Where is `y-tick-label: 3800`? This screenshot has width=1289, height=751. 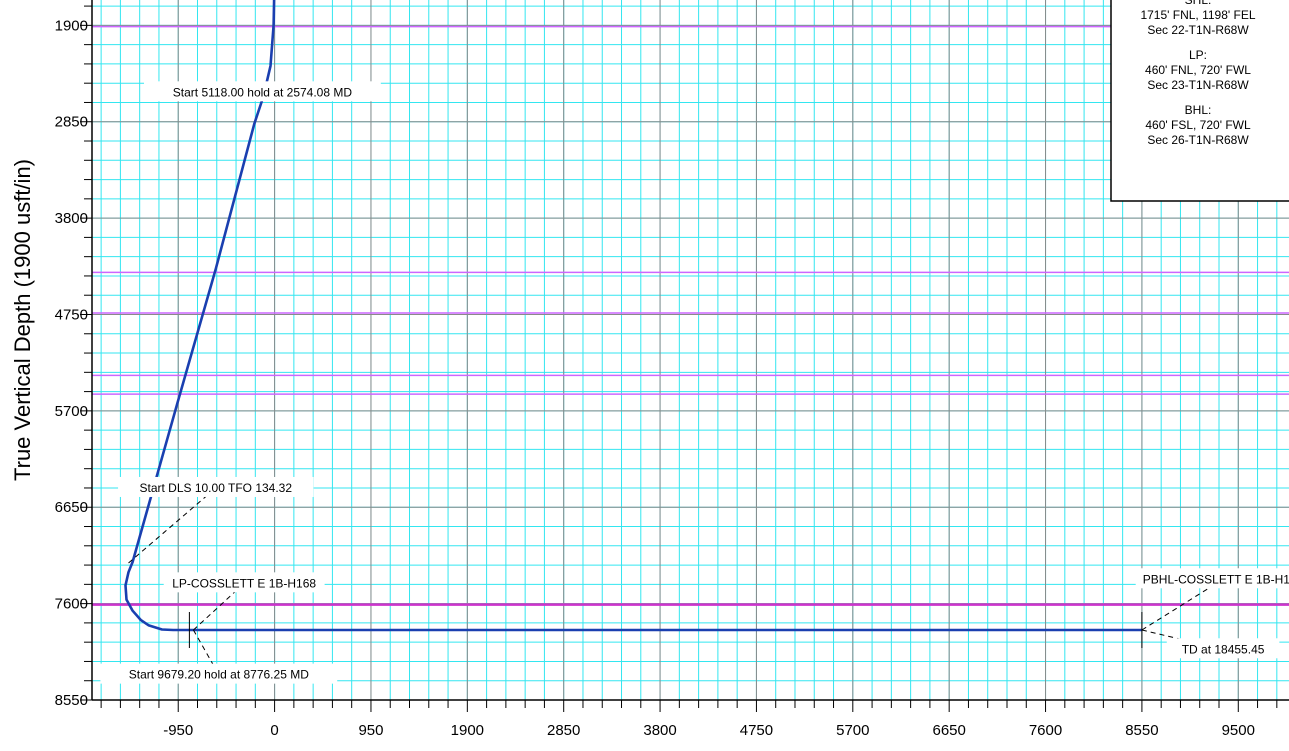
y-tick-label: 3800 is located at coordinates (71, 218).